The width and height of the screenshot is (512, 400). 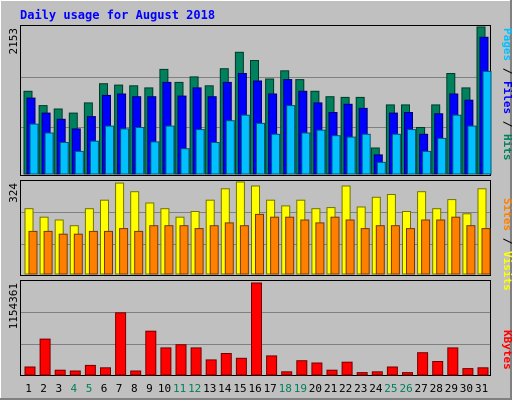 I want to click on x-tick-label-day-11: 11, so click(x=179, y=388).